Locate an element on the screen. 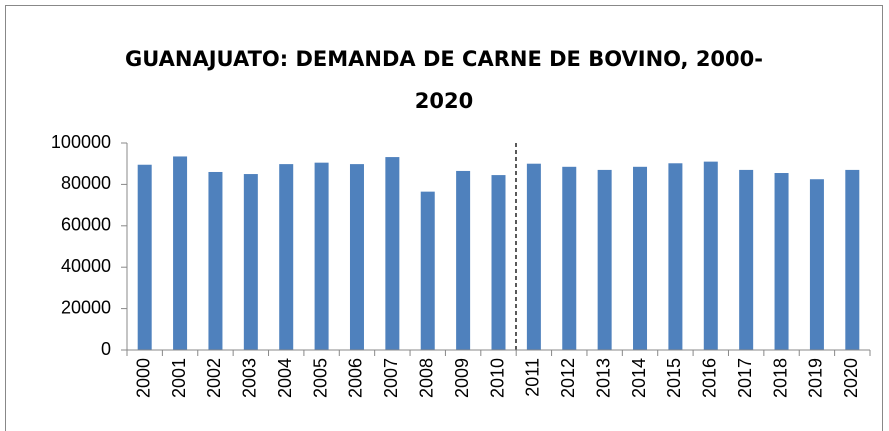 The height and width of the screenshot is (431, 889). x-tick-label: 2009 is located at coordinates (462, 378).